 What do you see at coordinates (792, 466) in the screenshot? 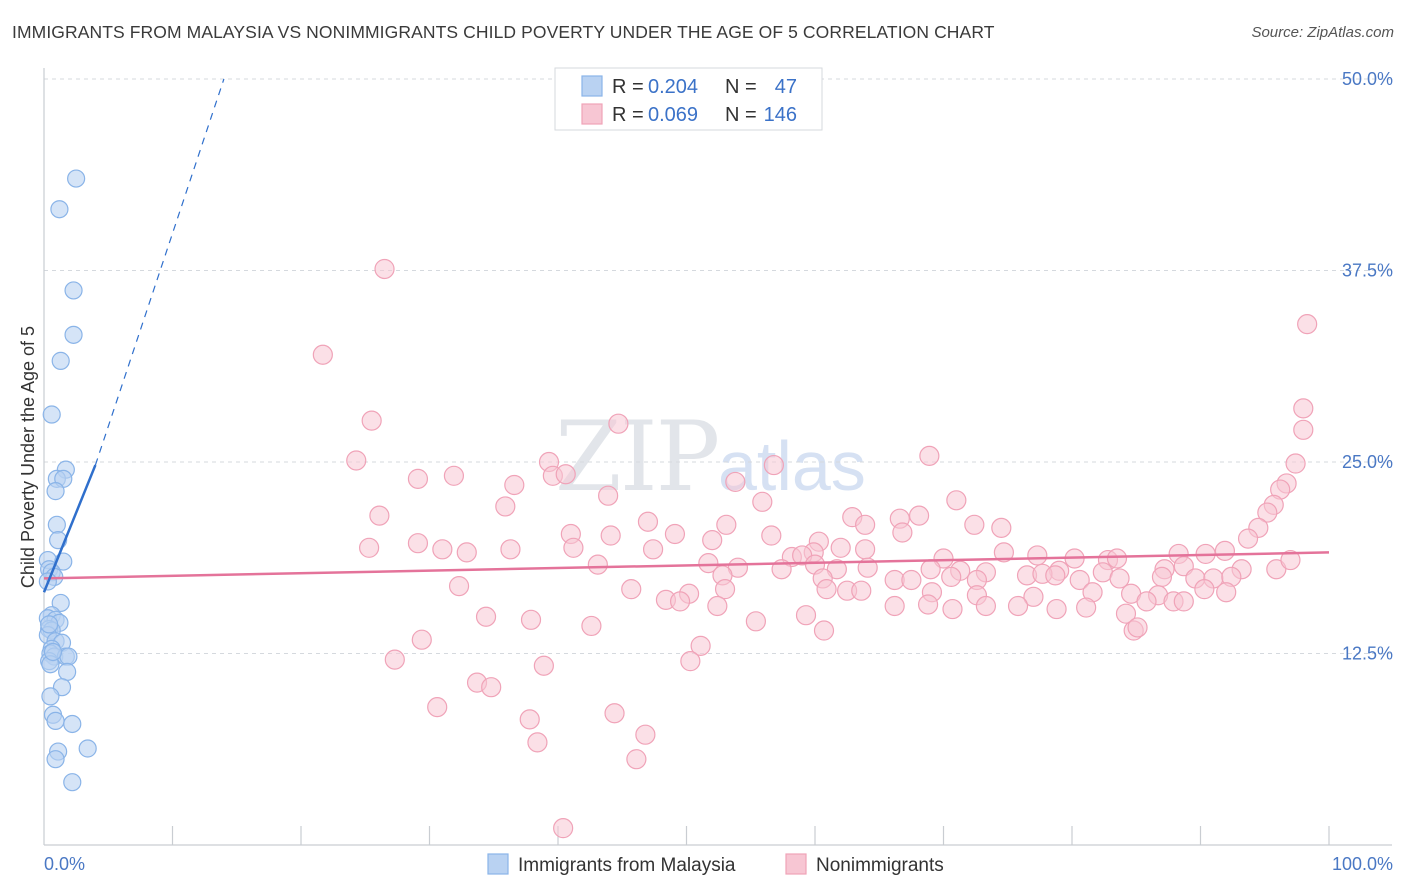
I see `watermark-atlas: atlas` at bounding box center [792, 466].